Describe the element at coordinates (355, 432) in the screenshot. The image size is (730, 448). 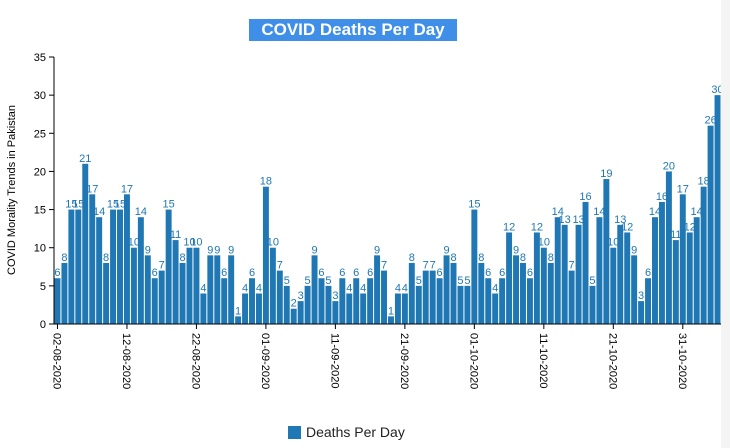
I see `legend-label: Deaths Per Day` at that location.